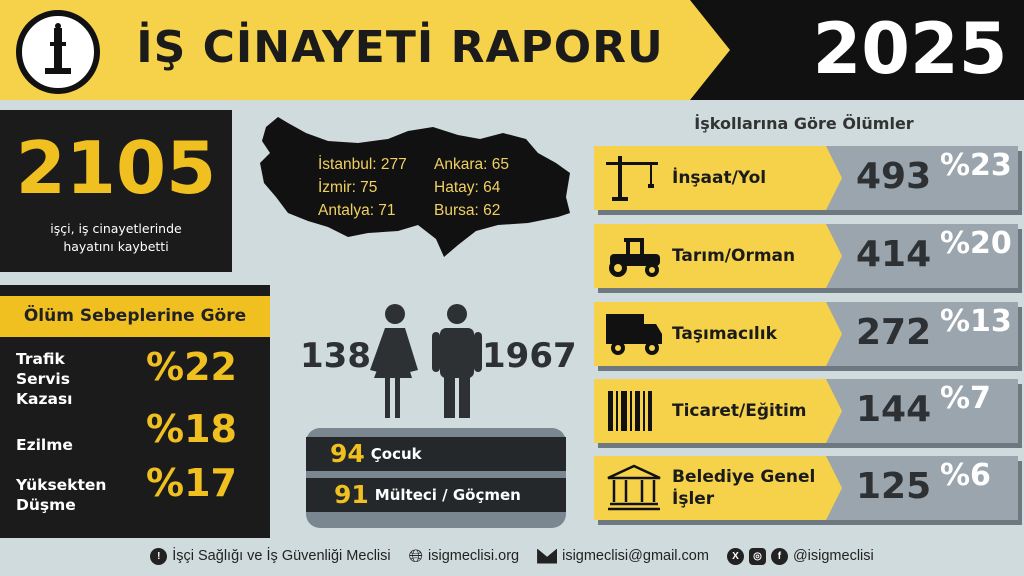 The image size is (1024, 576). What do you see at coordinates (894, 409) in the screenshot?
I see `sector-count: 144` at bounding box center [894, 409].